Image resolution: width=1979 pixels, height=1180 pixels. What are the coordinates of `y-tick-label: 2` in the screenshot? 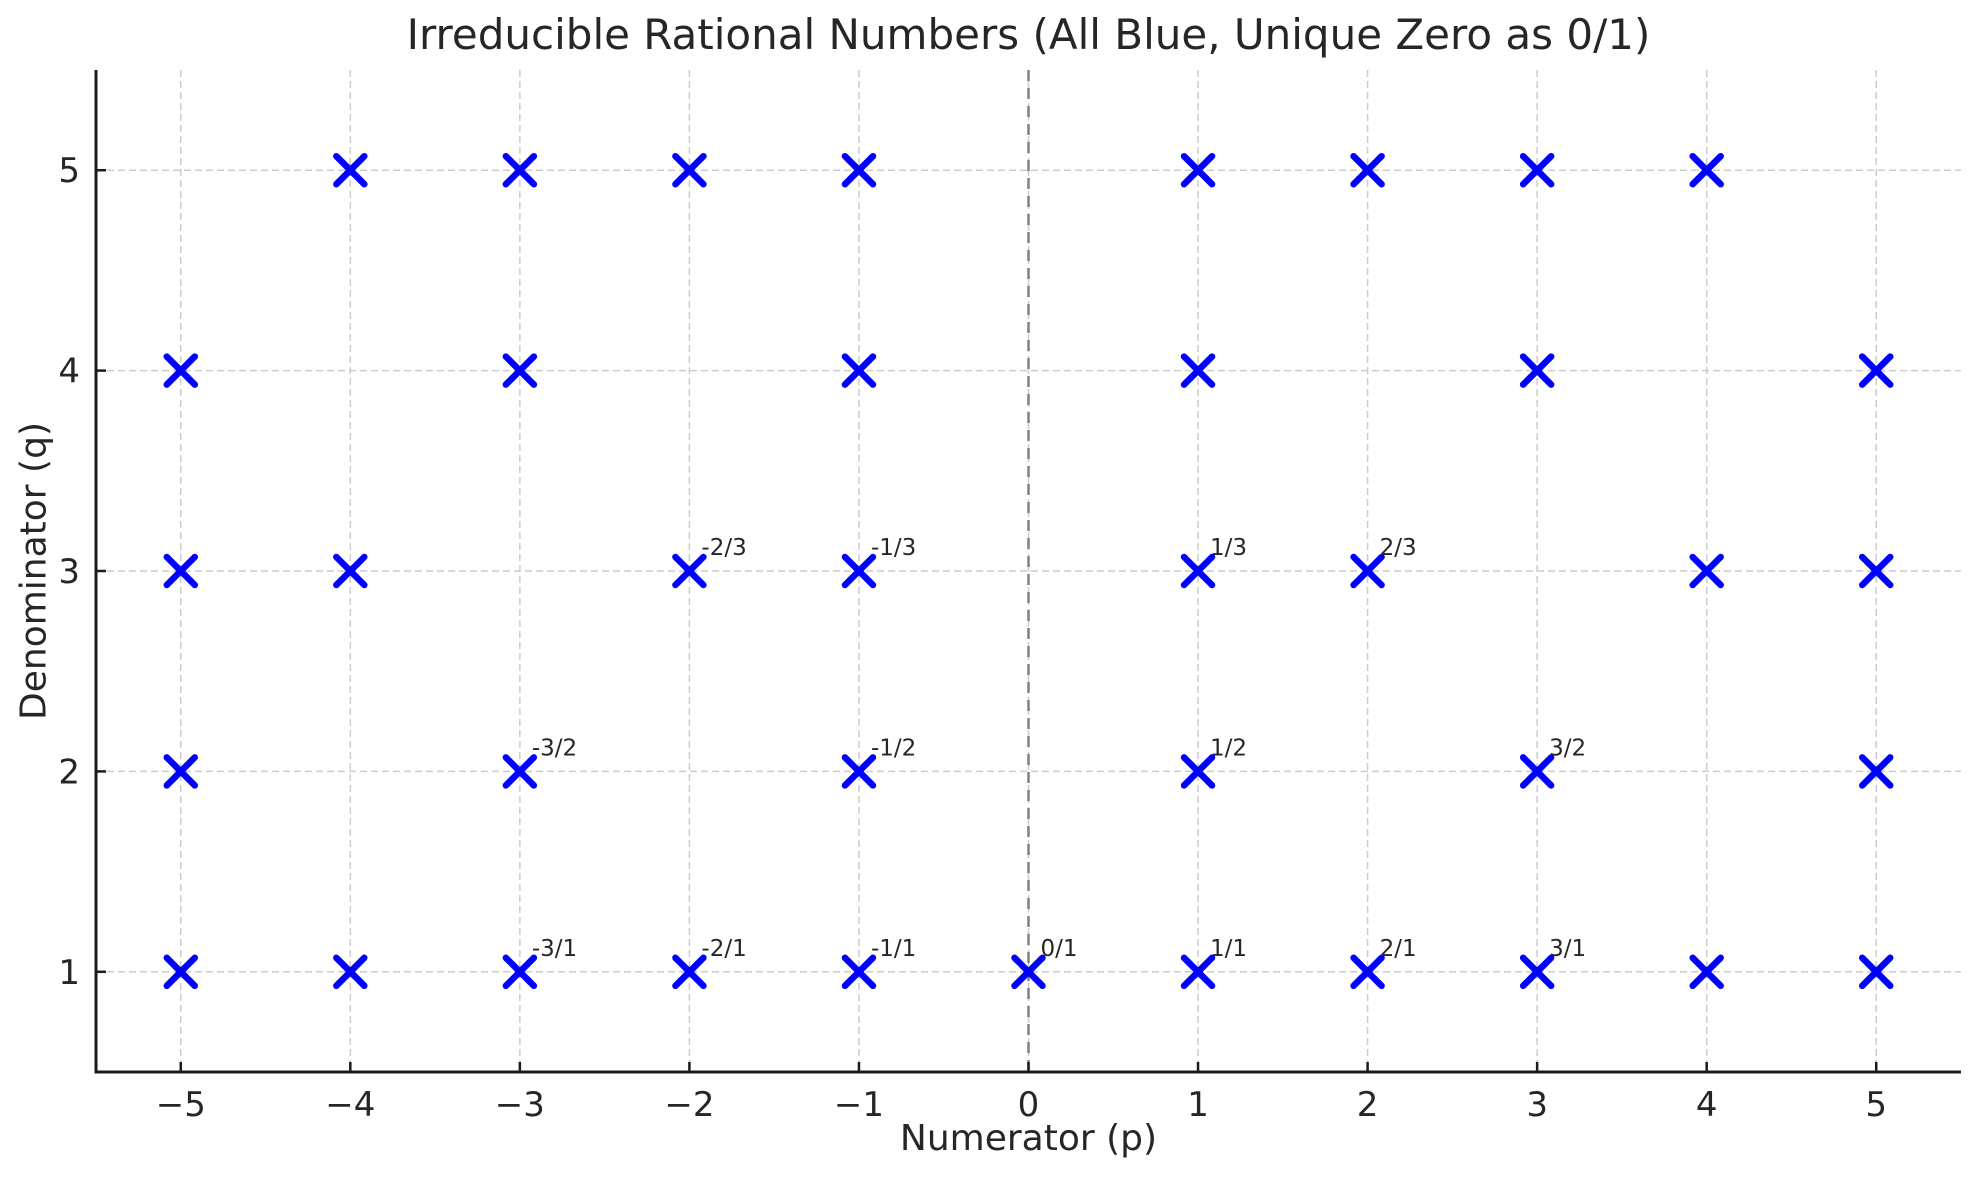 It's located at (69, 772).